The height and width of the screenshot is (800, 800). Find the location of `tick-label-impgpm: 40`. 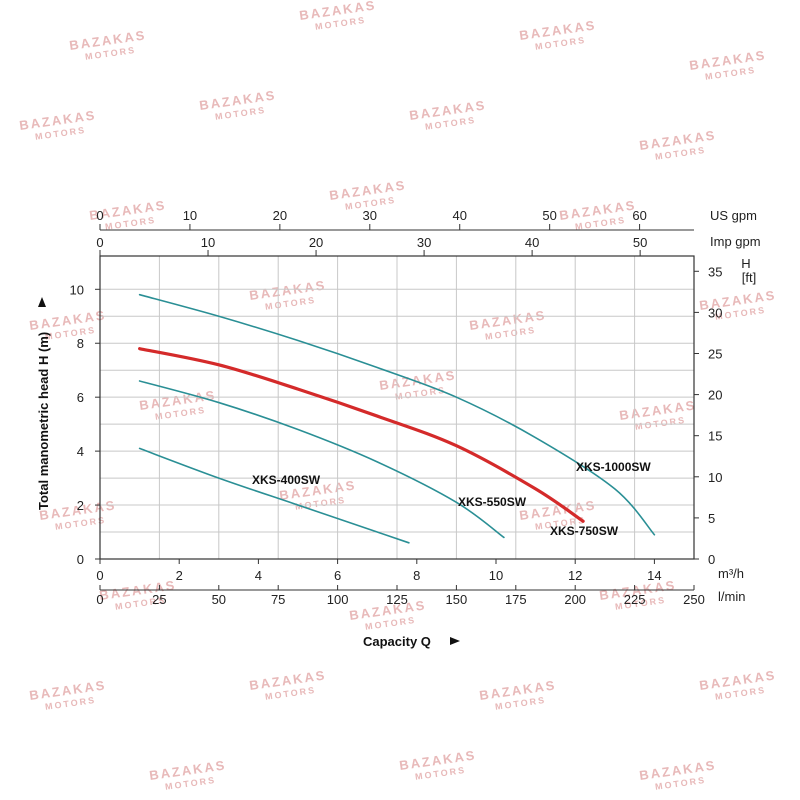

tick-label-impgpm: 40 is located at coordinates (532, 242).